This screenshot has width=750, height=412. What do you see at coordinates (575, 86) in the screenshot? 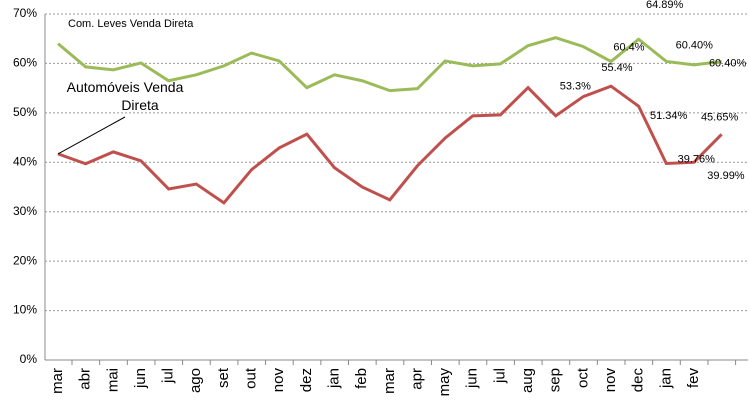
I see `data-label: 53.3%` at bounding box center [575, 86].